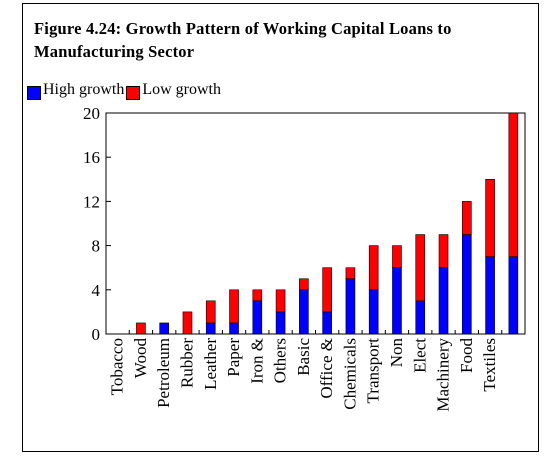 This screenshot has height=456, width=545. I want to click on x-category-label: Food, so click(466, 355).